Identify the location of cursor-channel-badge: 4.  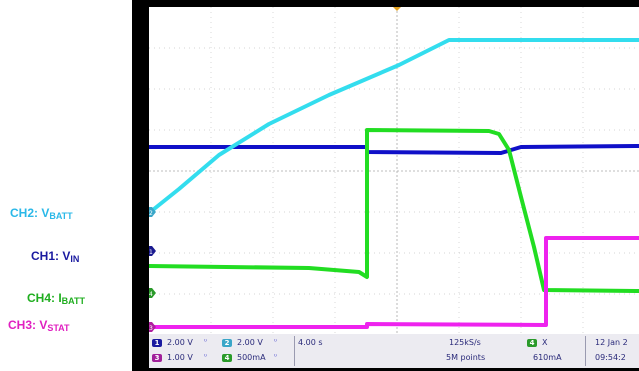
(532, 343).